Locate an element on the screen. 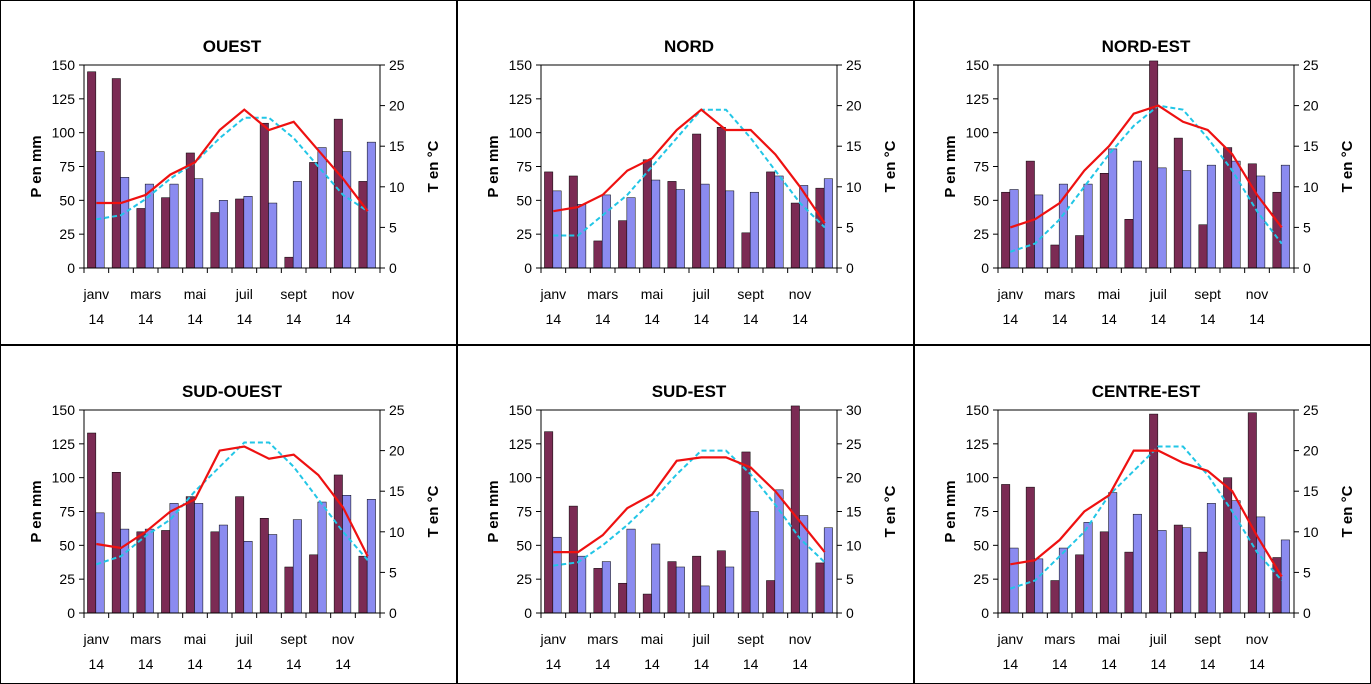 The width and height of the screenshot is (1371, 684). y2-tick-label: 20 is located at coordinates (854, 106).